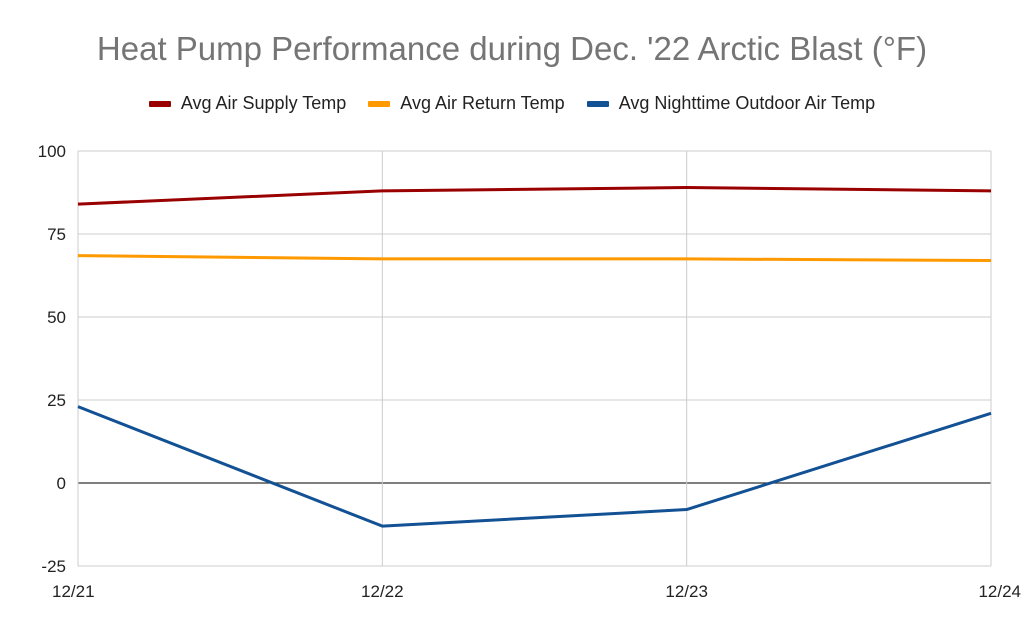 The width and height of the screenshot is (1024, 633). Describe the element at coordinates (52, 151) in the screenshot. I see `y-tick-label: 100` at that location.